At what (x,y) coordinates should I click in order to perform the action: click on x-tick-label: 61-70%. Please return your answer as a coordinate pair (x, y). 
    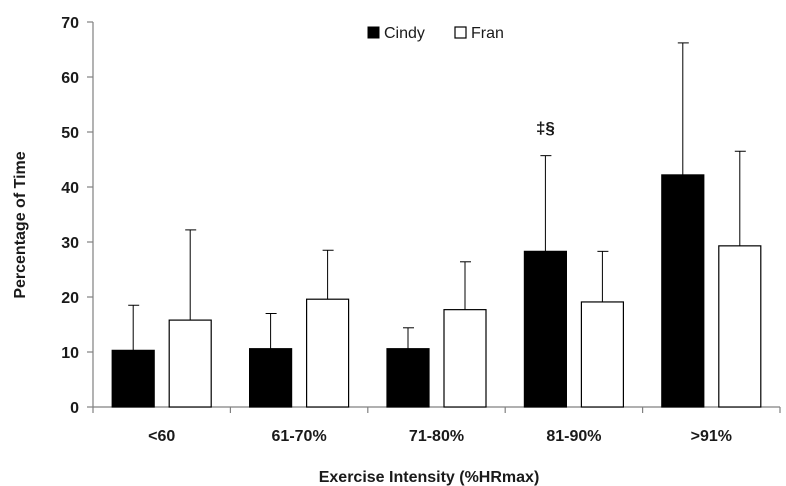
    Looking at the image, I should click on (299, 436).